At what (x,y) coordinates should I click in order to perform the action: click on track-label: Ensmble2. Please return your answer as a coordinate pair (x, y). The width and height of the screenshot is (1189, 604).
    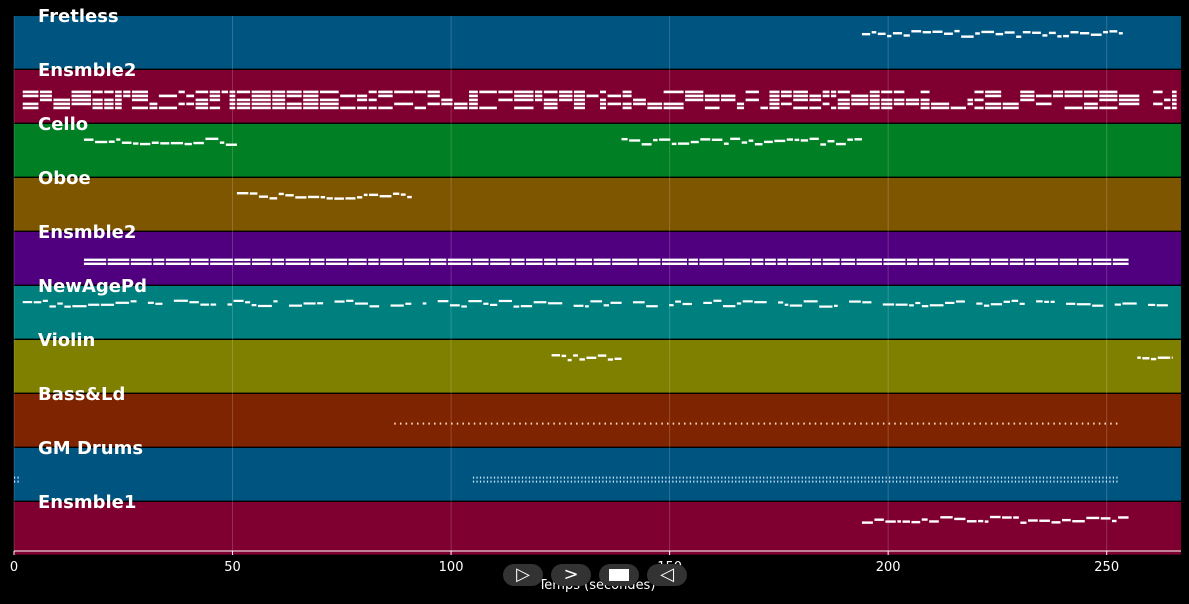
    Looking at the image, I should click on (87, 70).